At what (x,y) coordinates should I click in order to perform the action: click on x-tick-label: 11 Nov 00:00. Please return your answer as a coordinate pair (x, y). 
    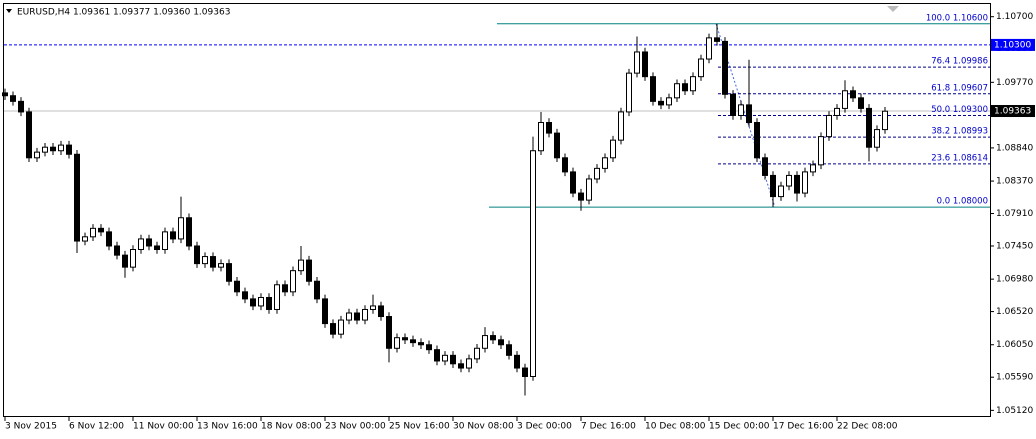
    Looking at the image, I should click on (163, 427).